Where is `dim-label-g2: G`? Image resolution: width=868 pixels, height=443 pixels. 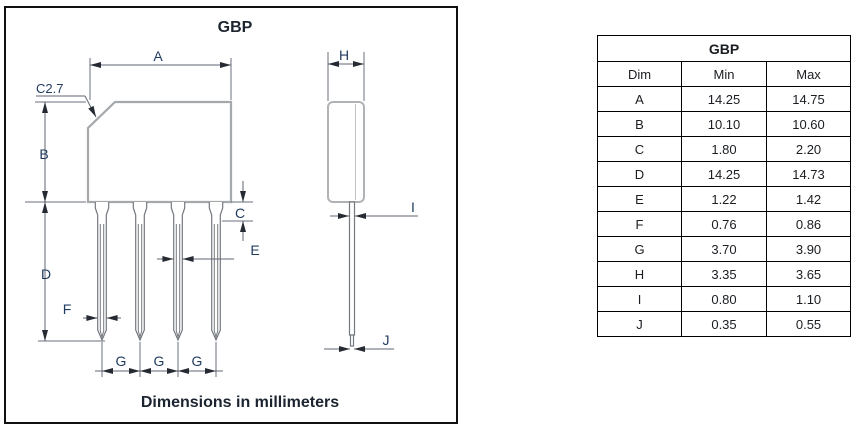 dim-label-g2: G is located at coordinates (159, 361).